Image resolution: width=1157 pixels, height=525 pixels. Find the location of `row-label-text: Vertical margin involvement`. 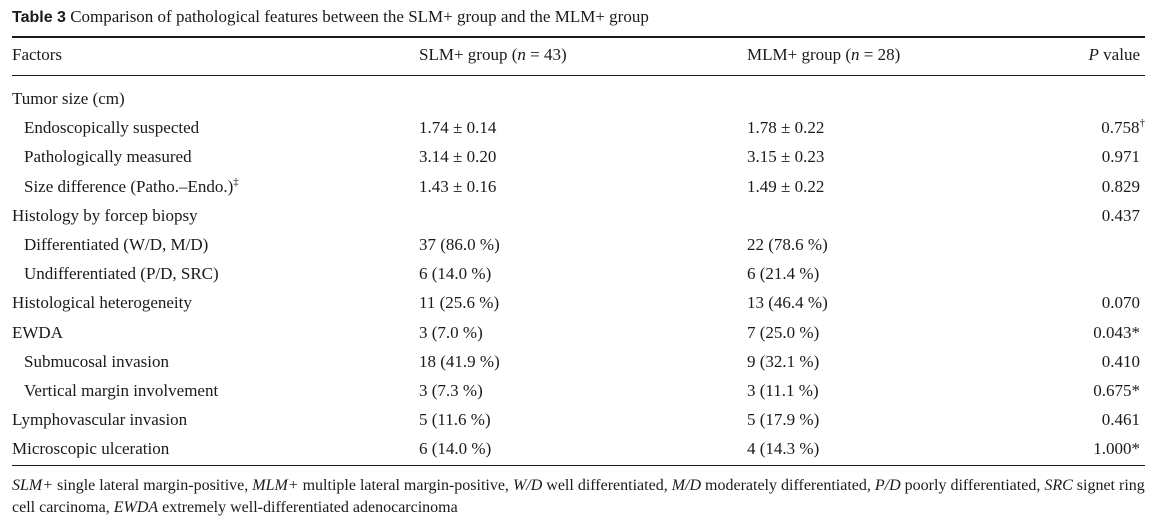

row-label-text: Vertical margin involvement is located at coordinates (121, 390).